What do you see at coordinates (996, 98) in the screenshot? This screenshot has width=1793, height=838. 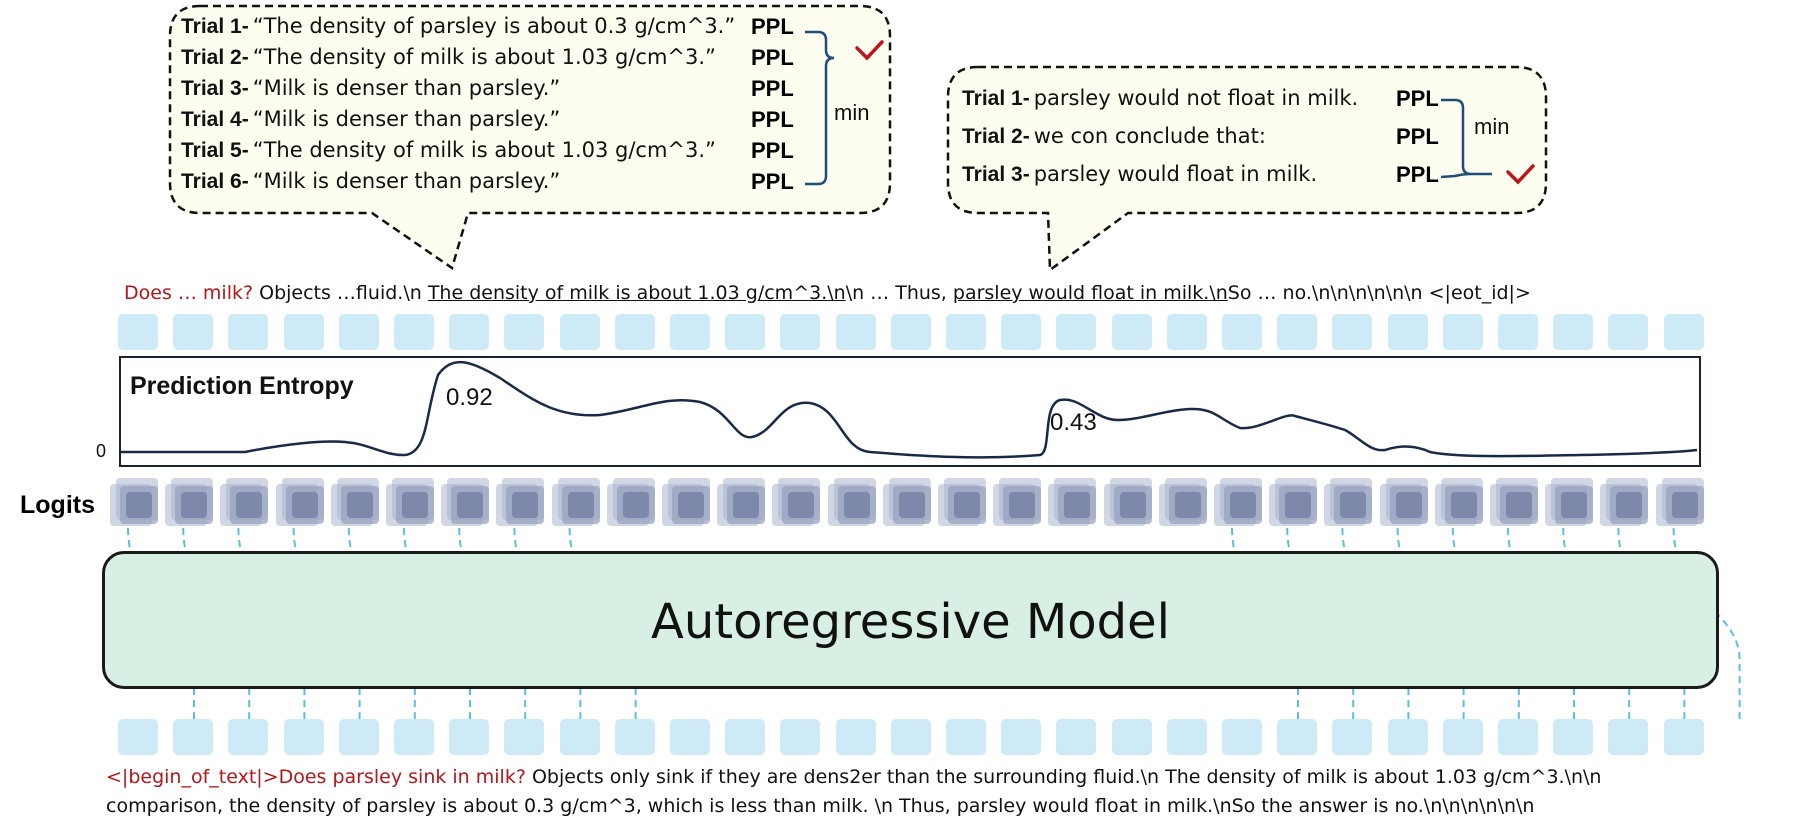 I see `right-trial-label: Trial 1-` at bounding box center [996, 98].